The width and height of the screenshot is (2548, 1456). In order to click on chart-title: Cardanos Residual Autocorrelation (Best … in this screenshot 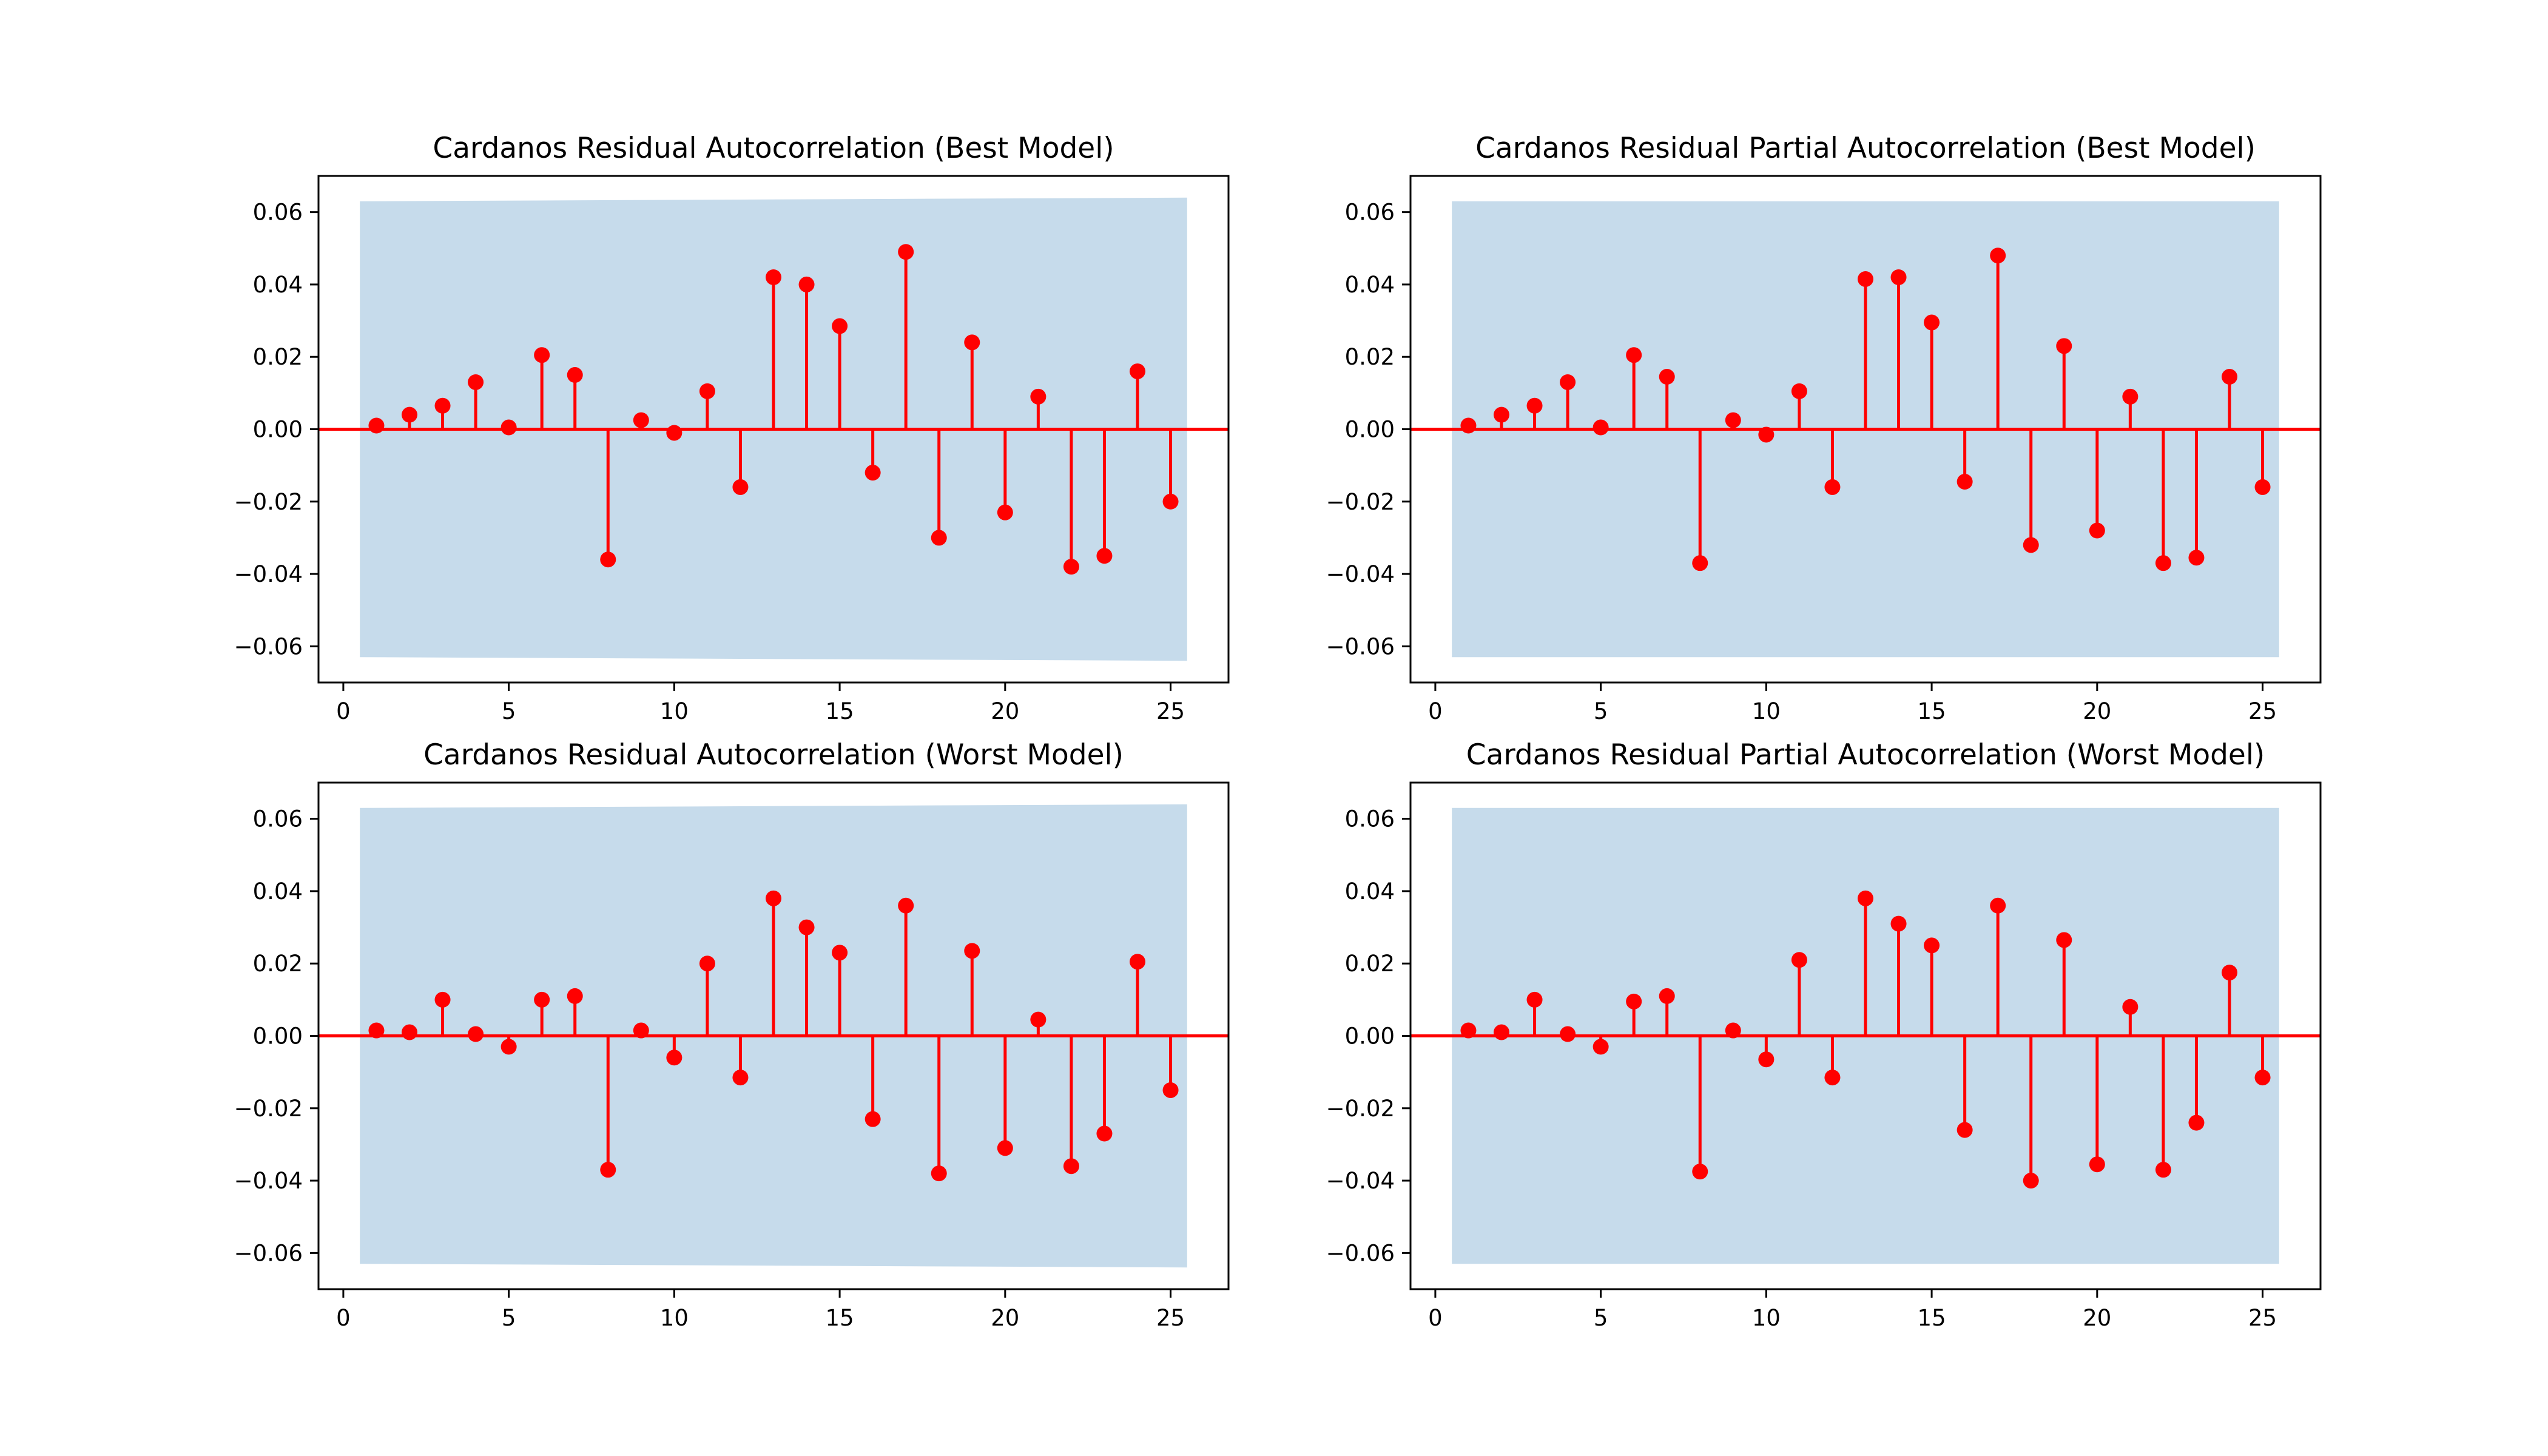, I will do `click(773, 148)`.